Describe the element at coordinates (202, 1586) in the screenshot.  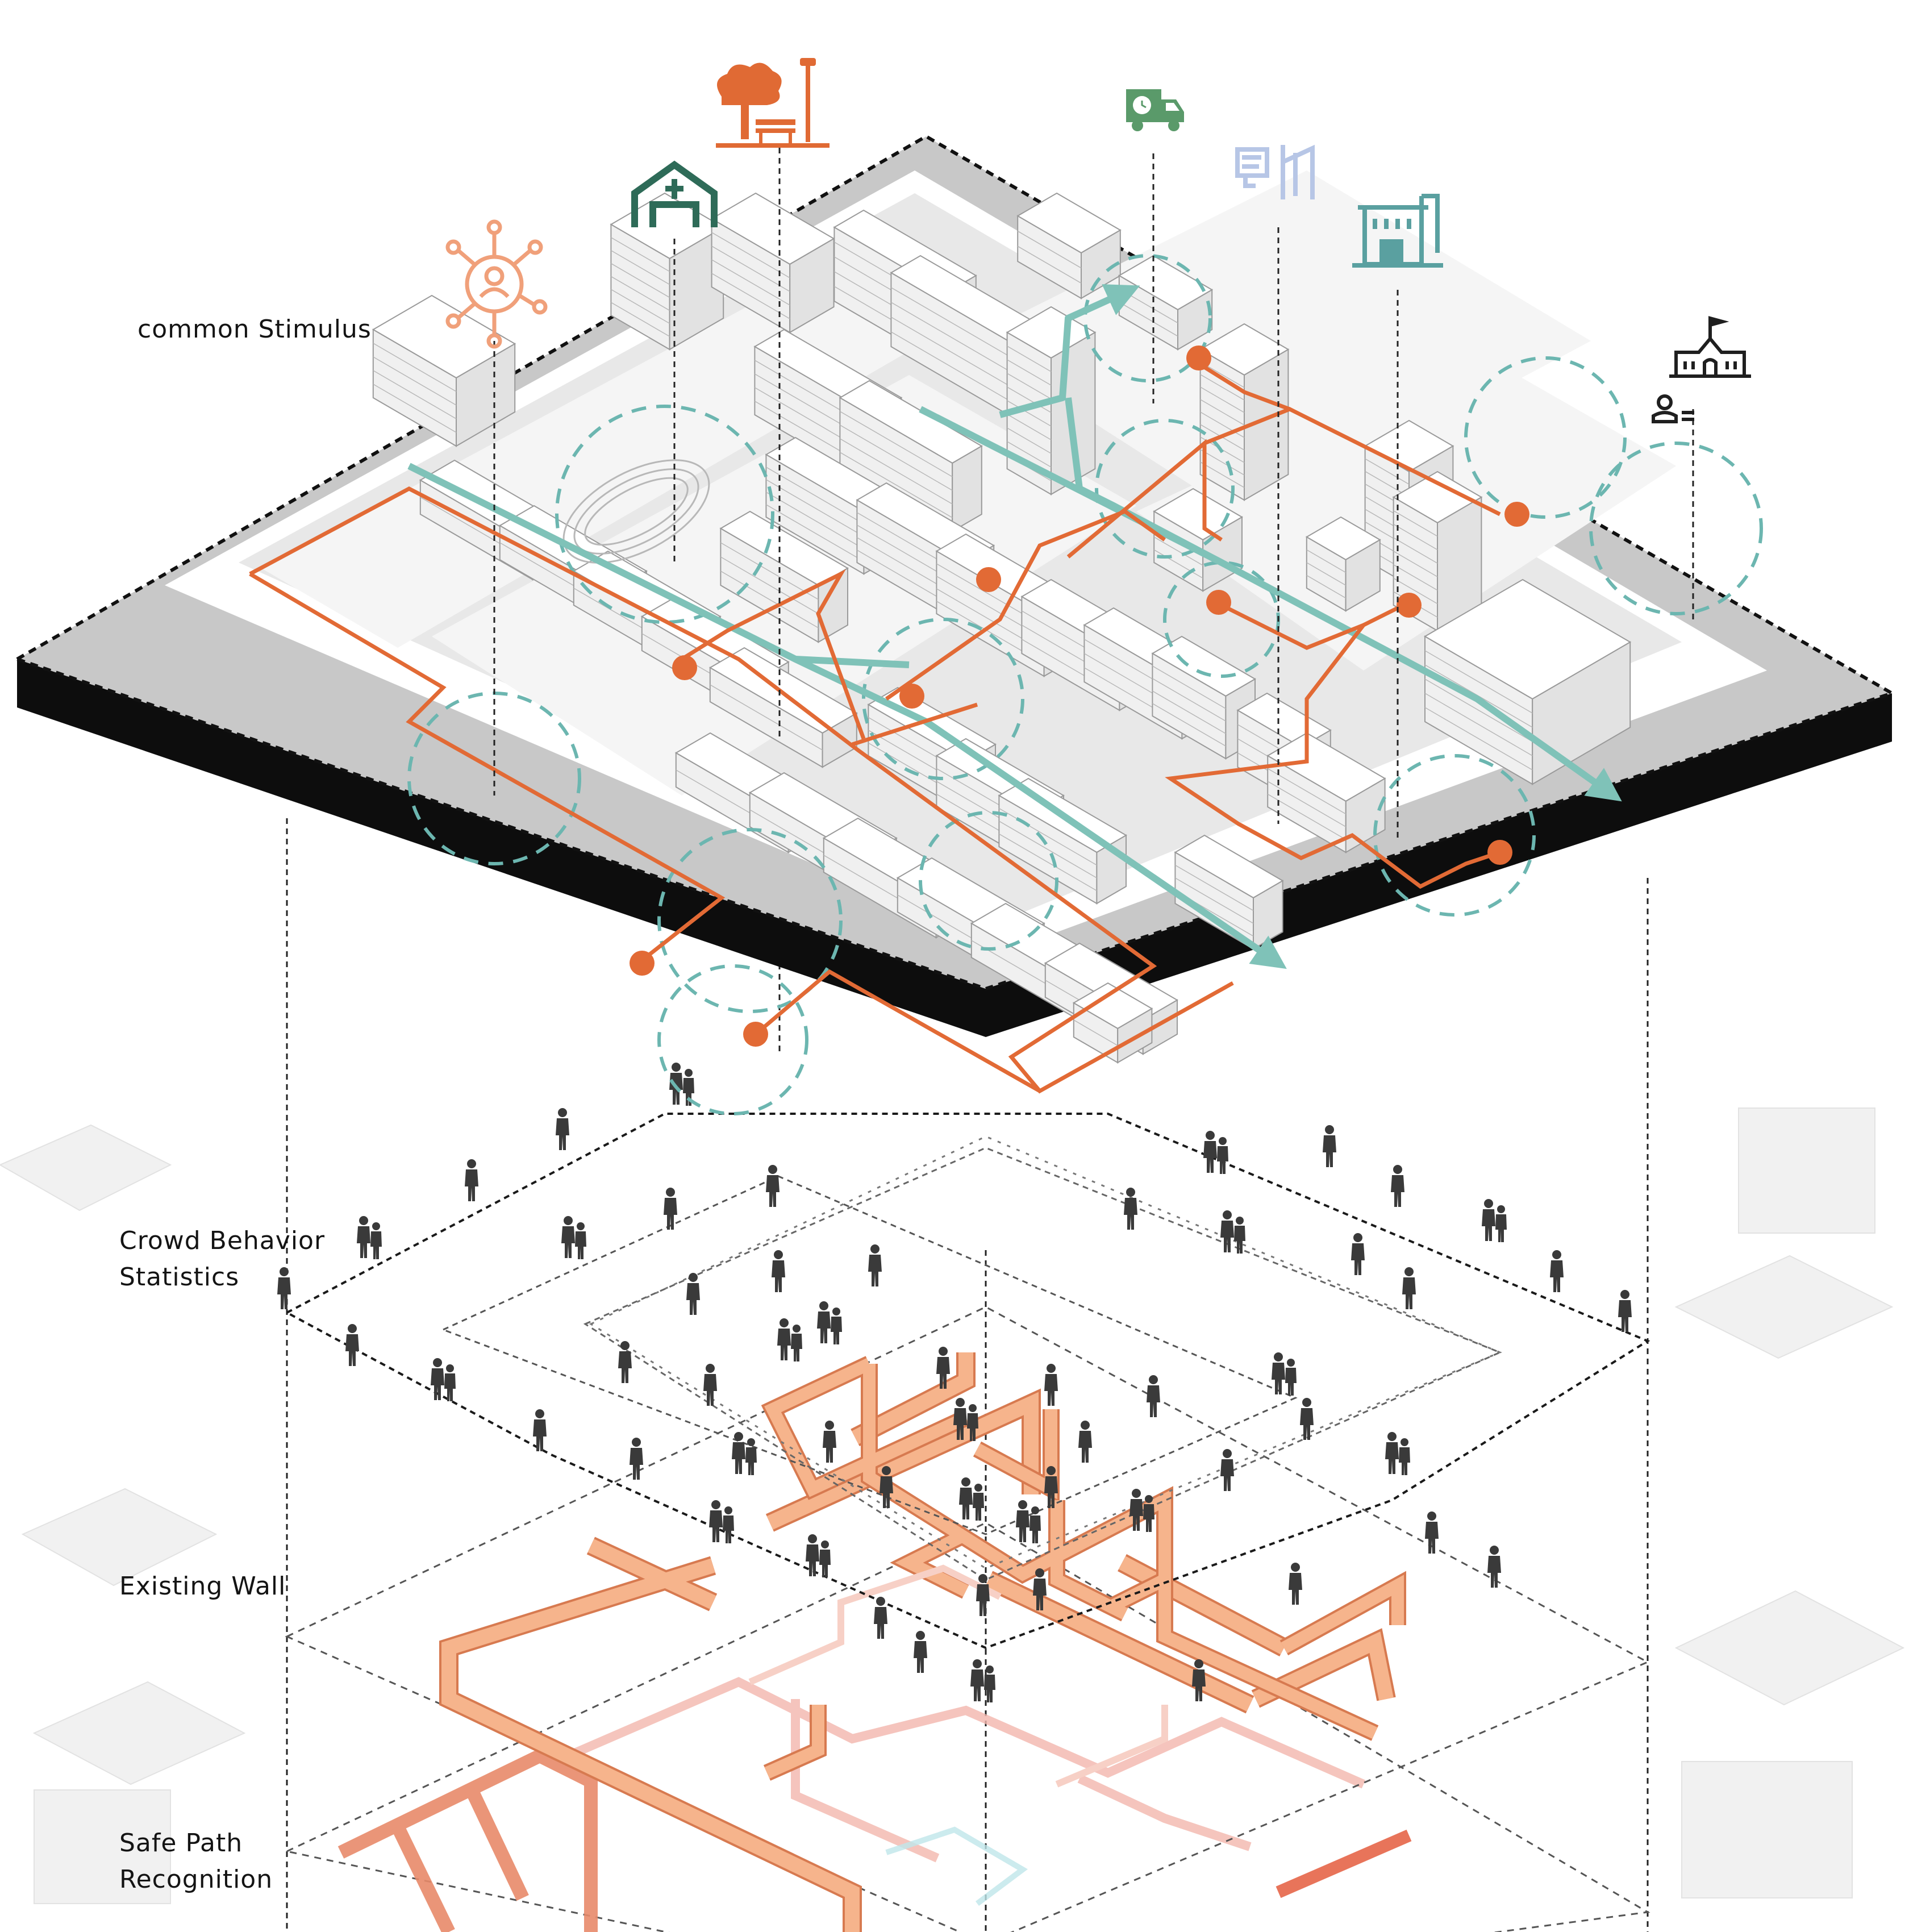
I see `label-existing-wall: Existing Wall` at that location.